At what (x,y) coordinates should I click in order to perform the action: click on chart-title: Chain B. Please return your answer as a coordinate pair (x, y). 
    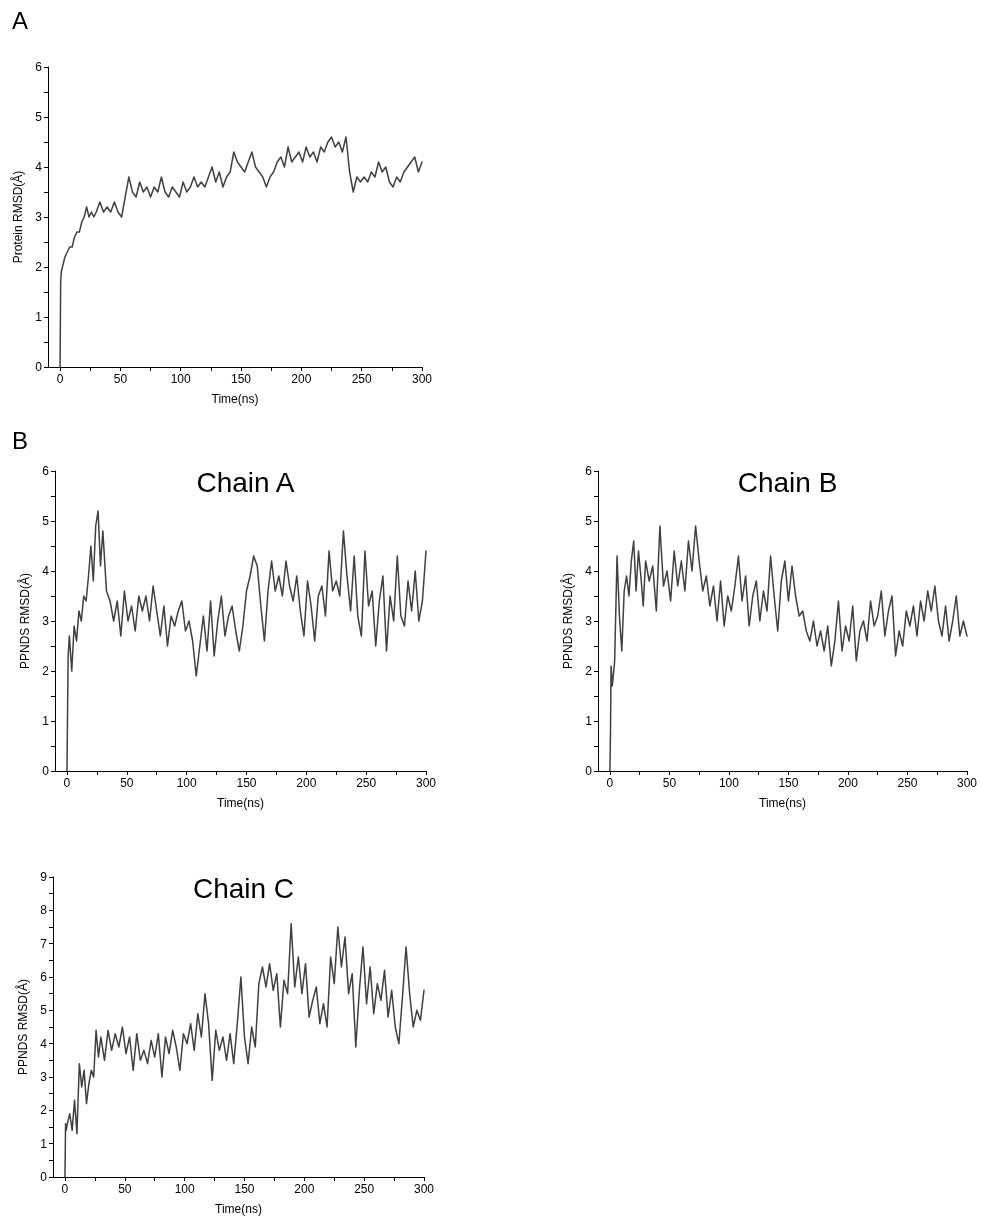
    Looking at the image, I should click on (787, 482).